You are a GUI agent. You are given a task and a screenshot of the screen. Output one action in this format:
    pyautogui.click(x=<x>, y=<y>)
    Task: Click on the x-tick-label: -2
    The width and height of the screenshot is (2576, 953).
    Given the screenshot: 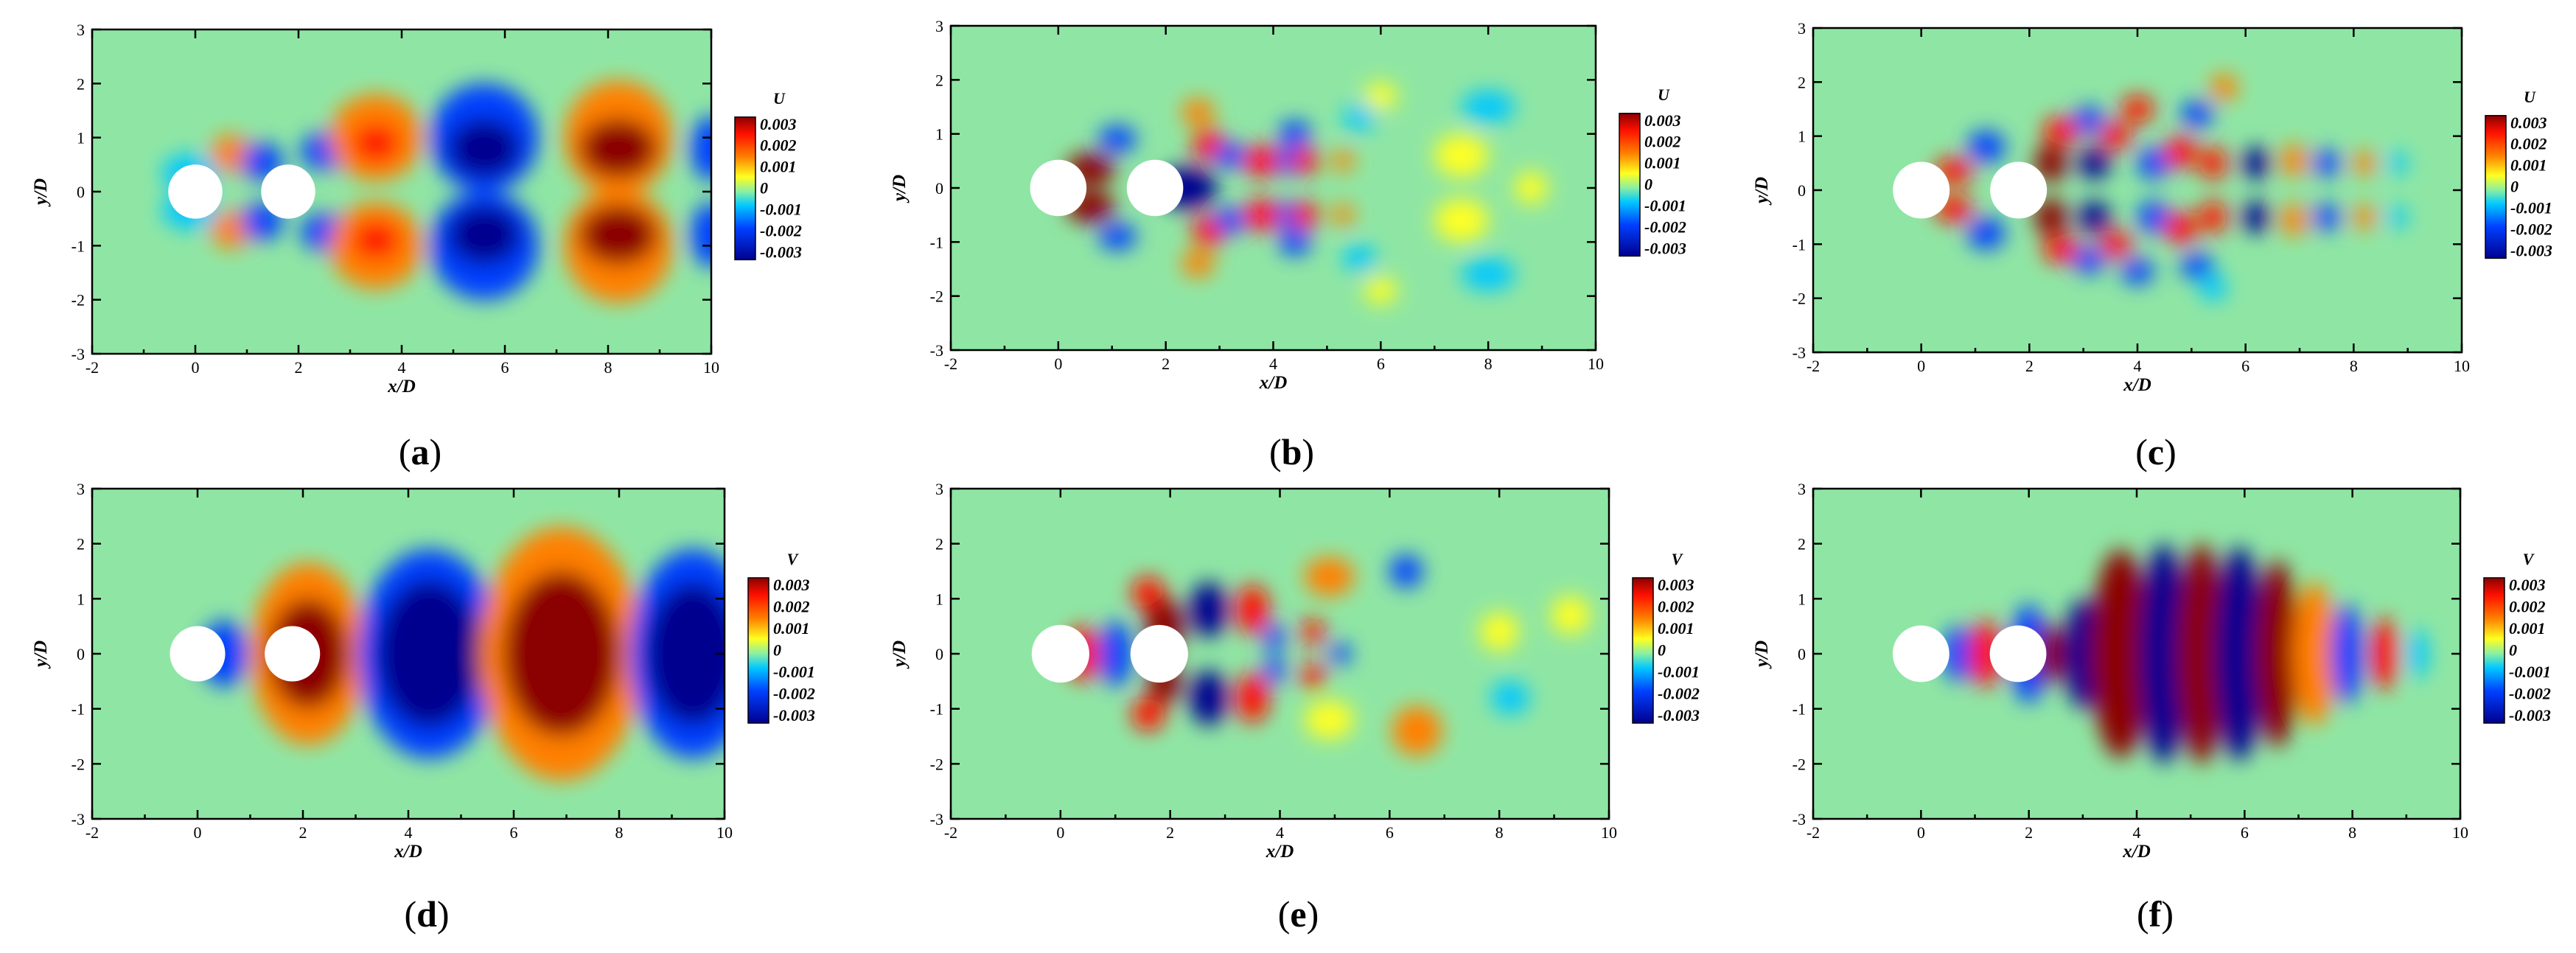 What is the action you would take?
    pyautogui.click(x=1813, y=366)
    